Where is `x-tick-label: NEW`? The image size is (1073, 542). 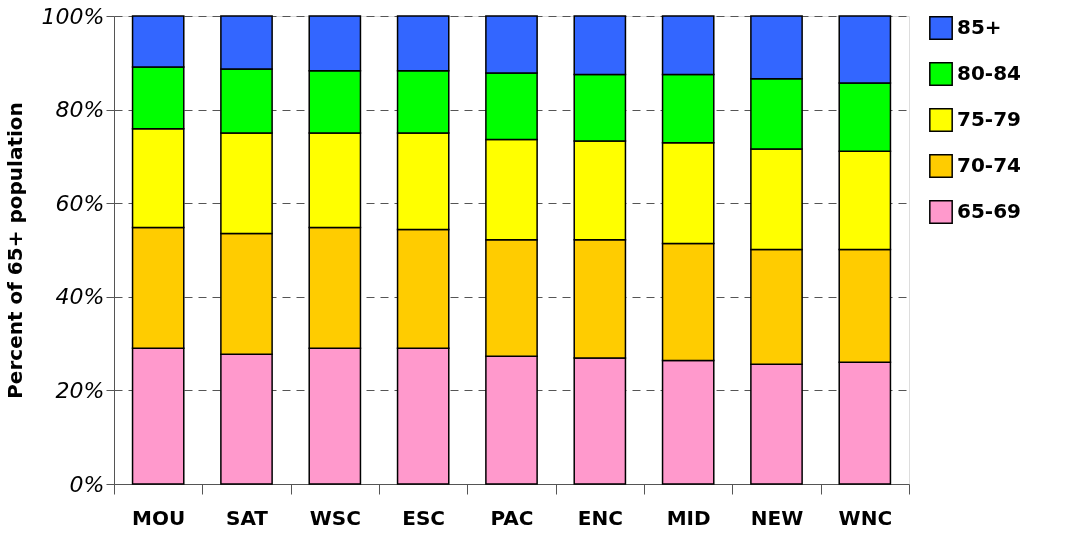 x-tick-label: NEW is located at coordinates (777, 517).